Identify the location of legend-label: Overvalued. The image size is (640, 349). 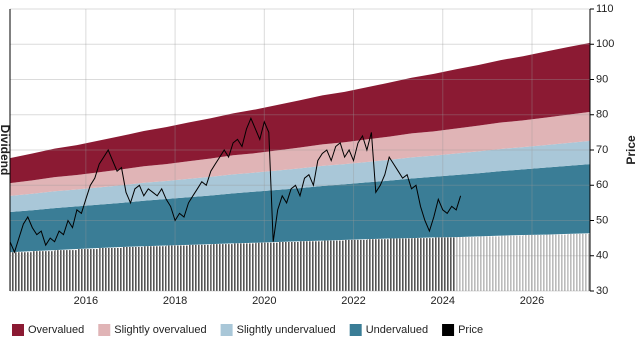
(56, 330).